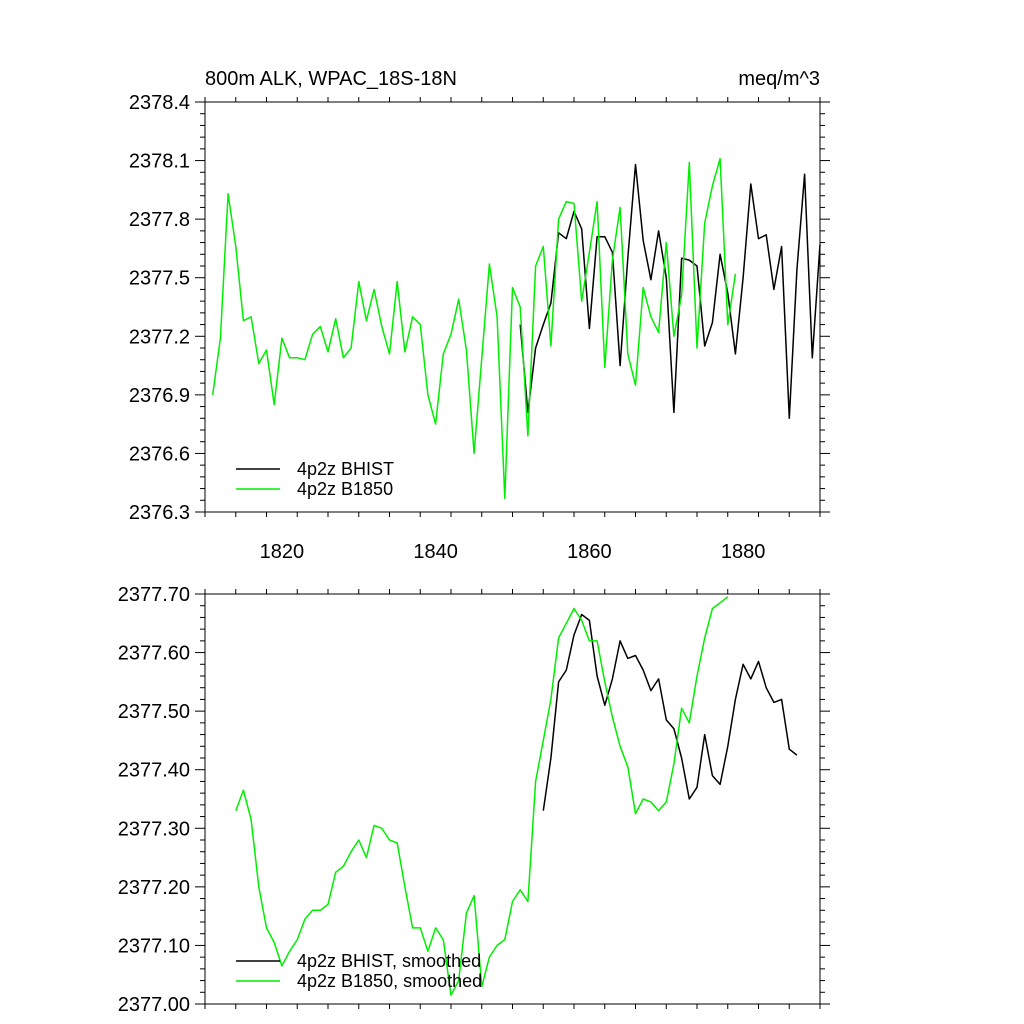 This screenshot has height=1024, width=1024. What do you see at coordinates (154, 595) in the screenshot?
I see `y-tick-label: 2377.70` at bounding box center [154, 595].